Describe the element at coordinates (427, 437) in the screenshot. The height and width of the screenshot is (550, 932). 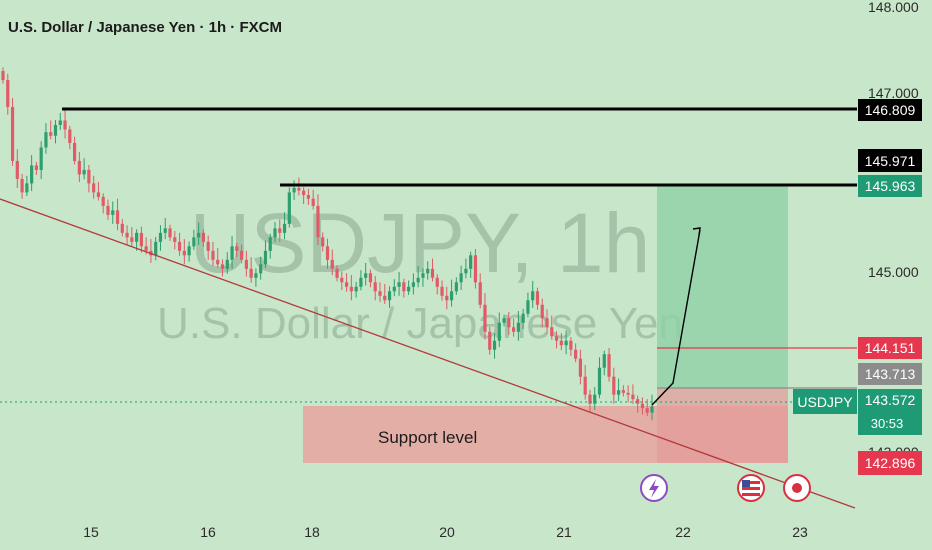
I see `support-level-label: Support level` at that location.